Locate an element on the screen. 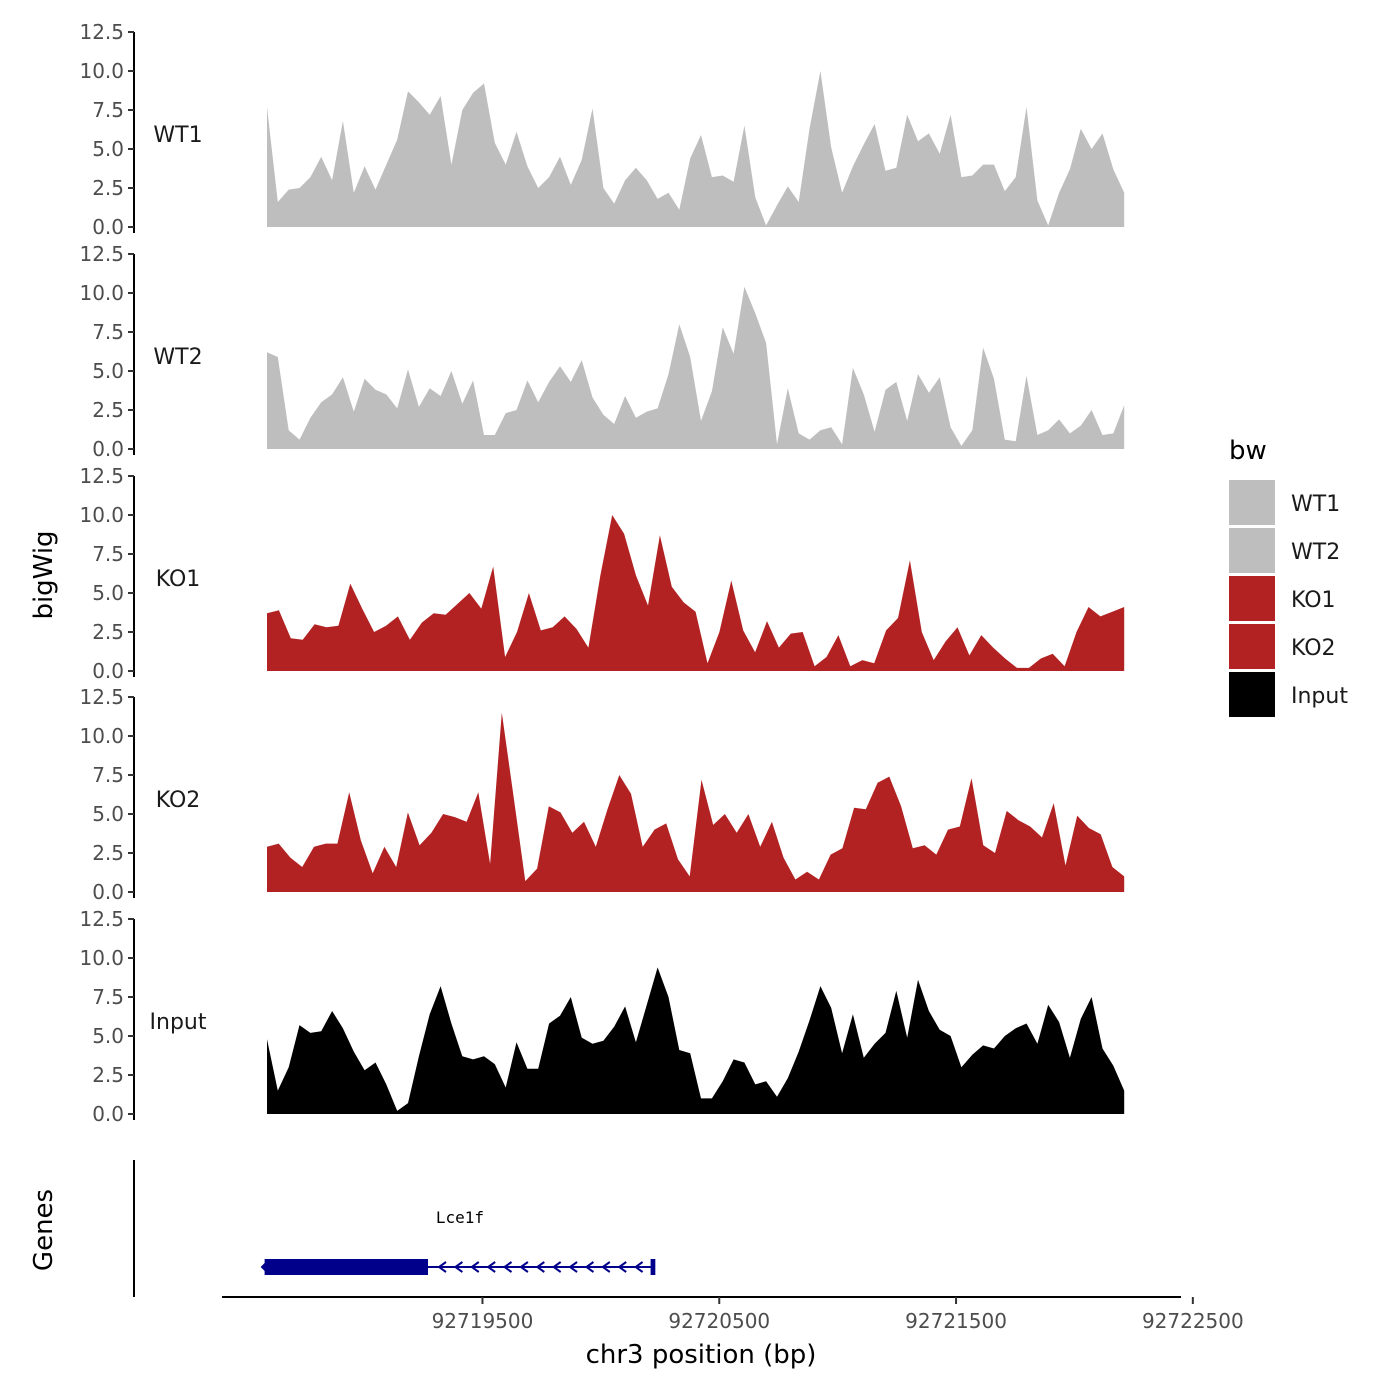 This screenshot has height=1400, width=1400. legend-label-wt1: WT1 is located at coordinates (1315, 504).